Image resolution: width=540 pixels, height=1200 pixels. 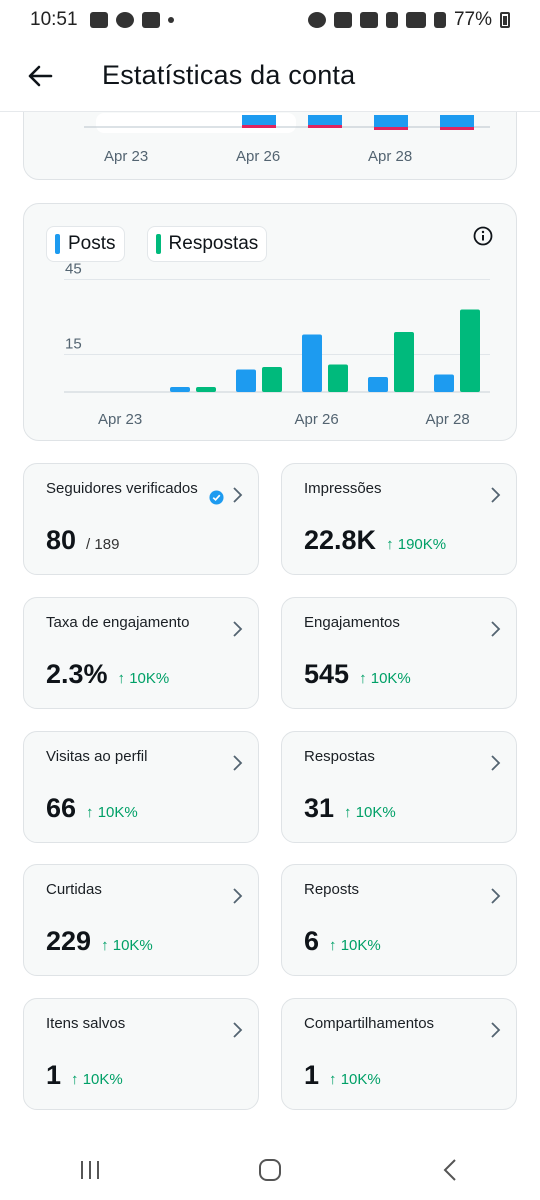 I want to click on bar-chart: 45 15 Apr 23 Apr 26 Apr 28, so click(x=277, y=344).